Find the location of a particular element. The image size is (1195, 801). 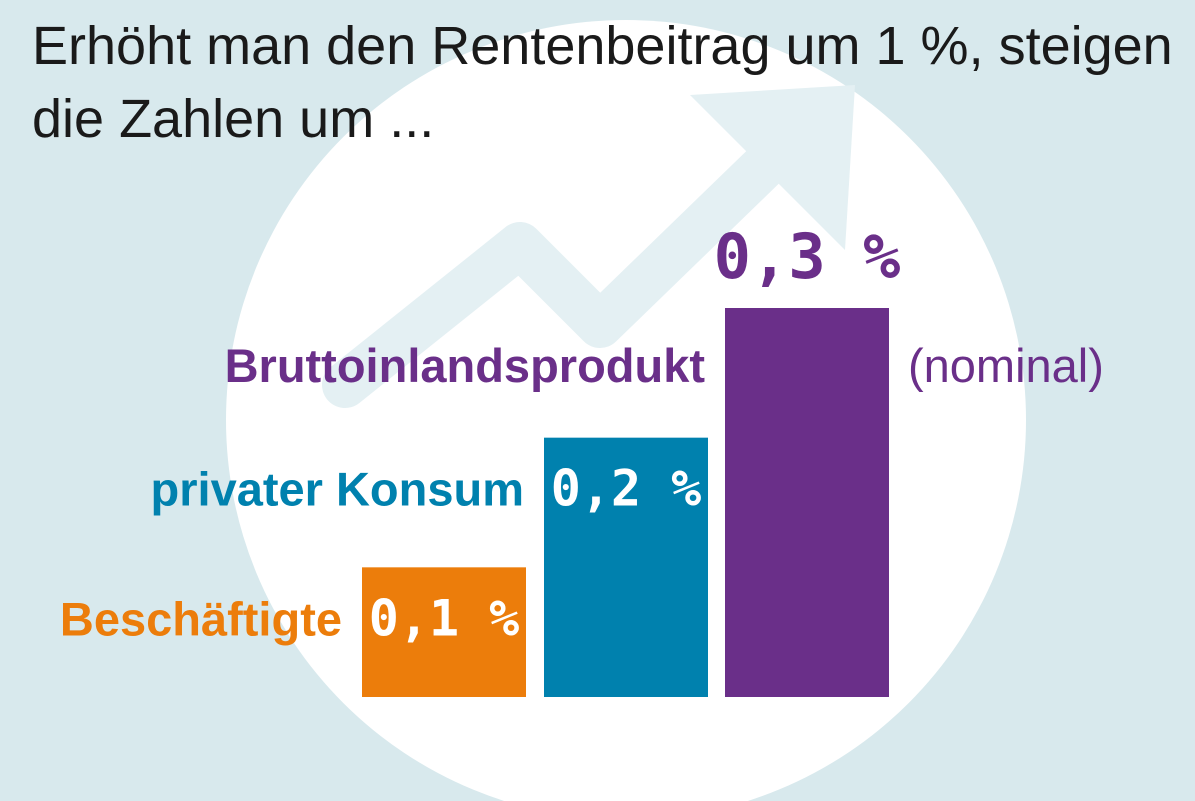

category-note: (nominal) is located at coordinates (1006, 365).